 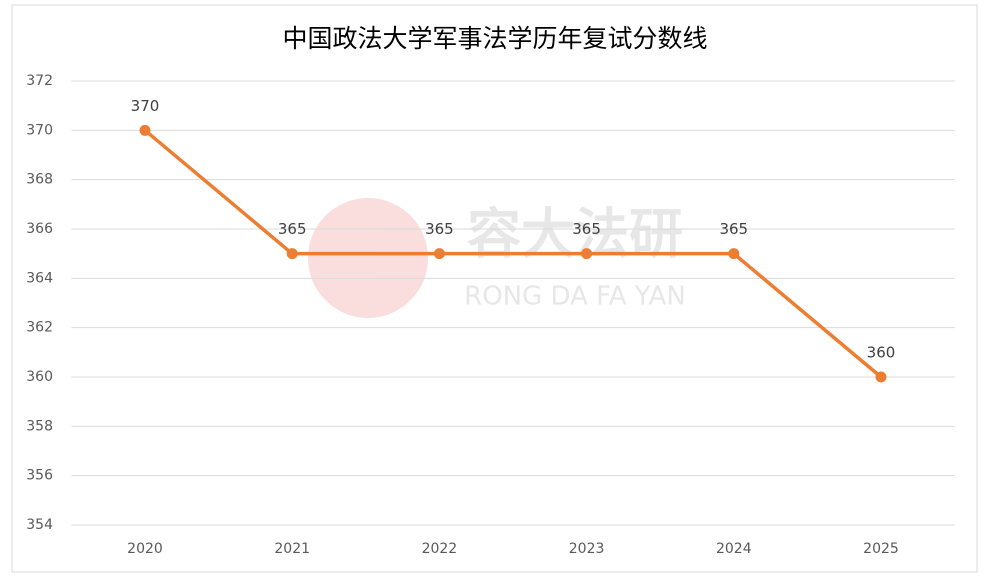 What do you see at coordinates (292, 549) in the screenshot?
I see `x-tick-label: 2021` at bounding box center [292, 549].